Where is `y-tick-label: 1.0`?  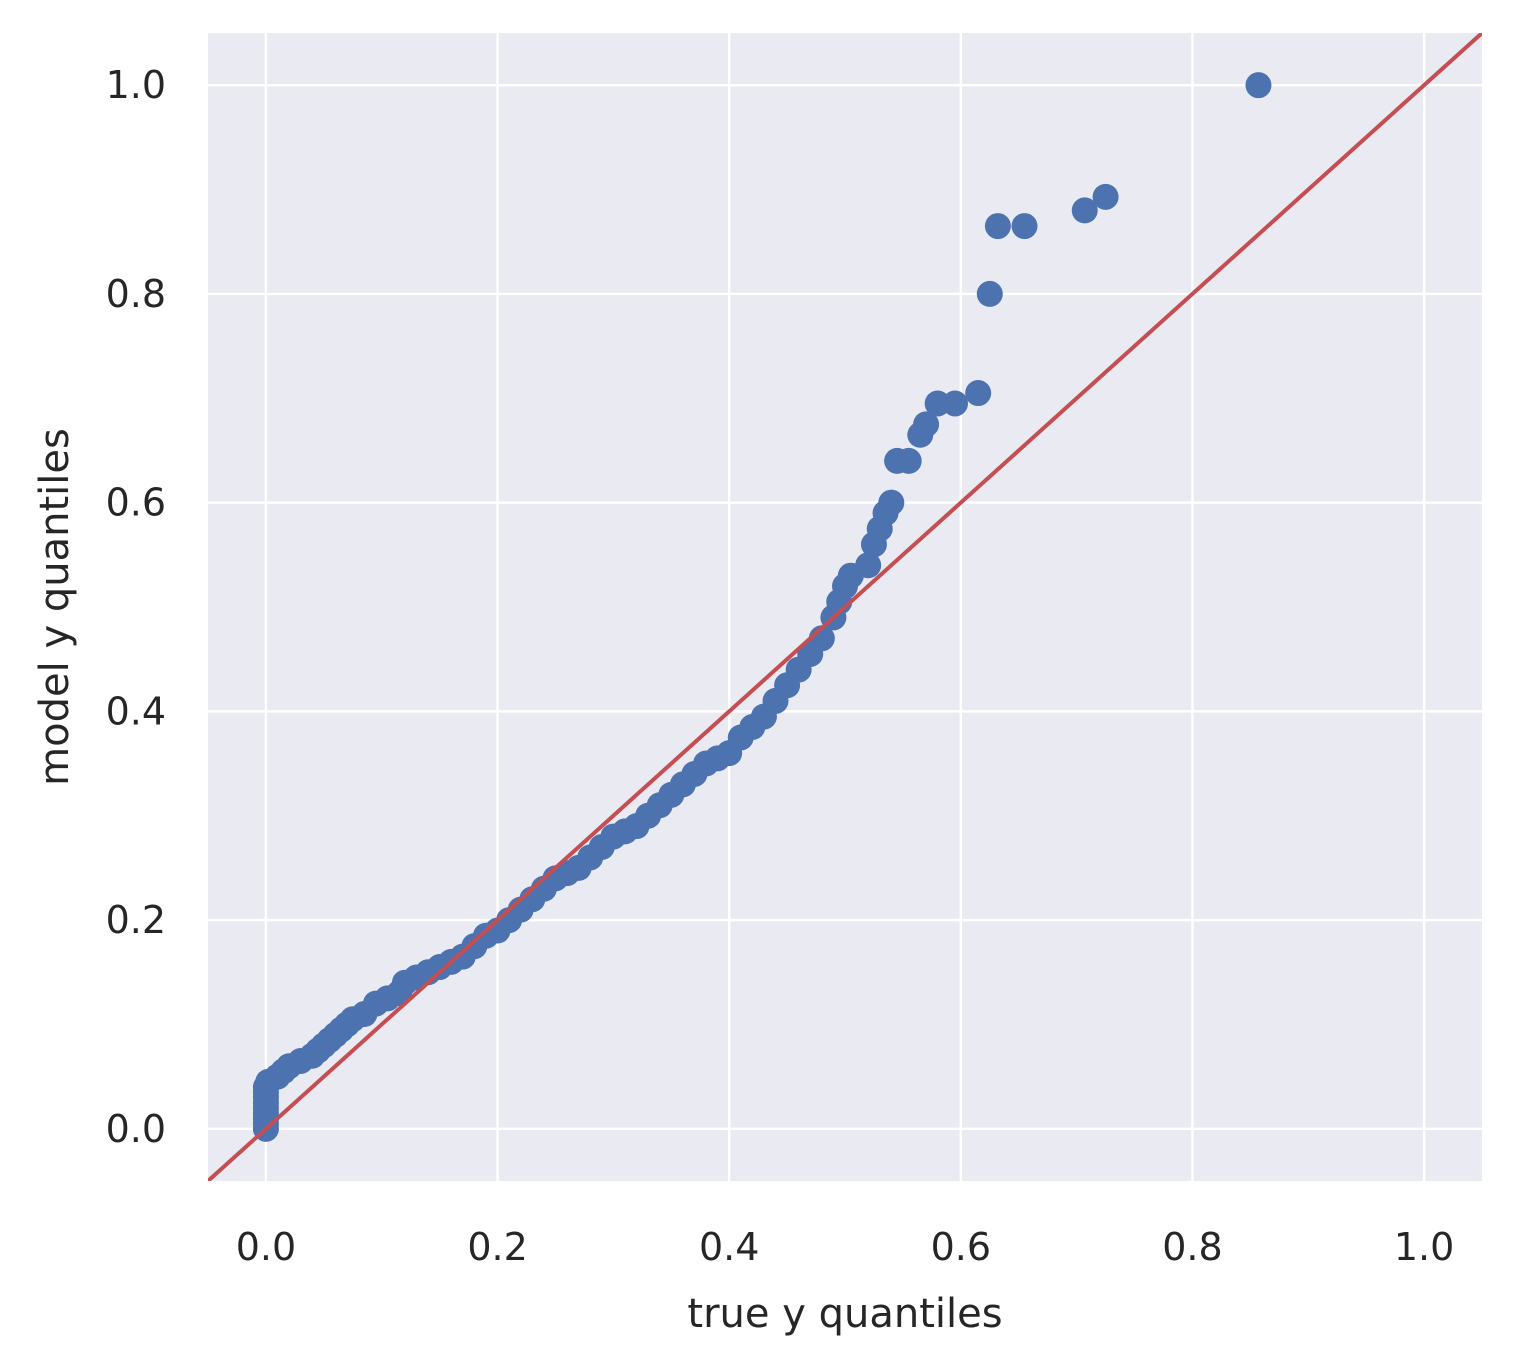 y-tick-label: 1.0 is located at coordinates (136, 85).